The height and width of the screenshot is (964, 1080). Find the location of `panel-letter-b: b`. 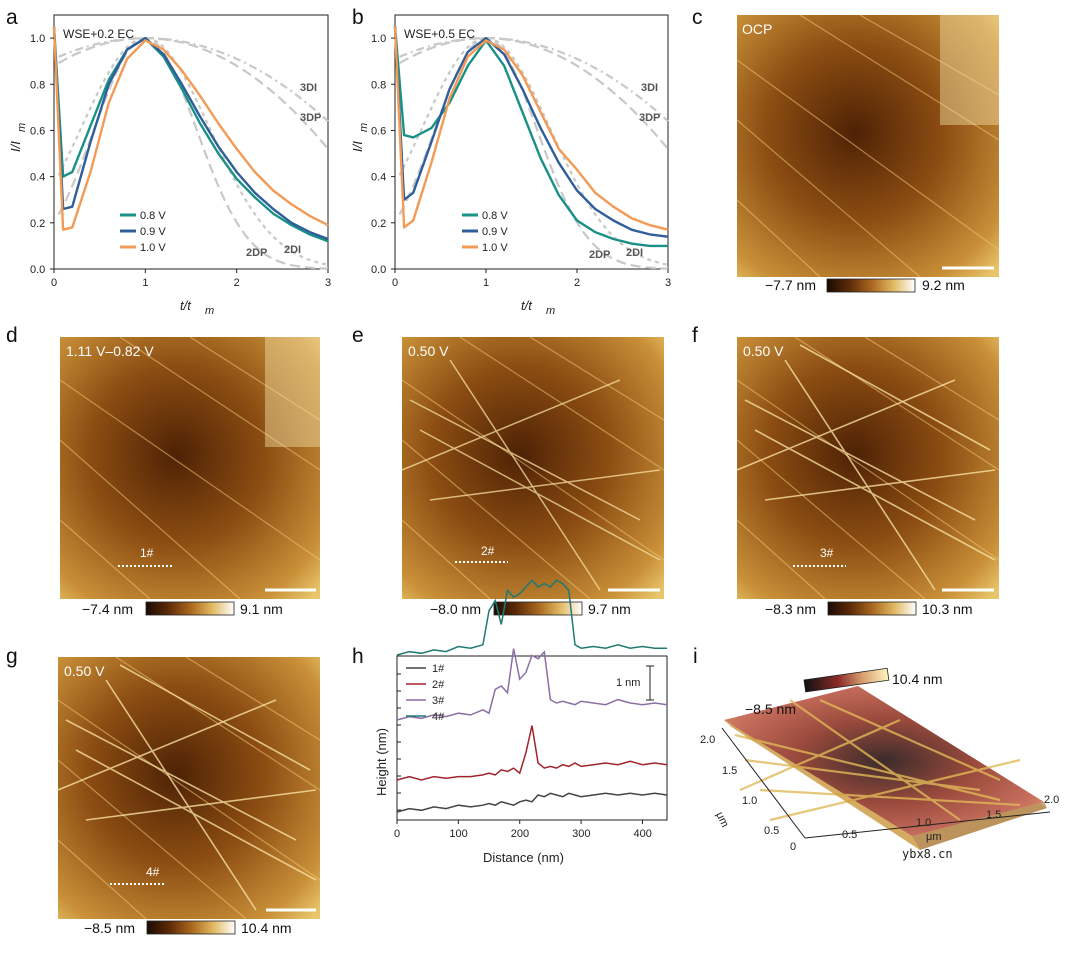

panel-letter-b: b is located at coordinates (358, 17).